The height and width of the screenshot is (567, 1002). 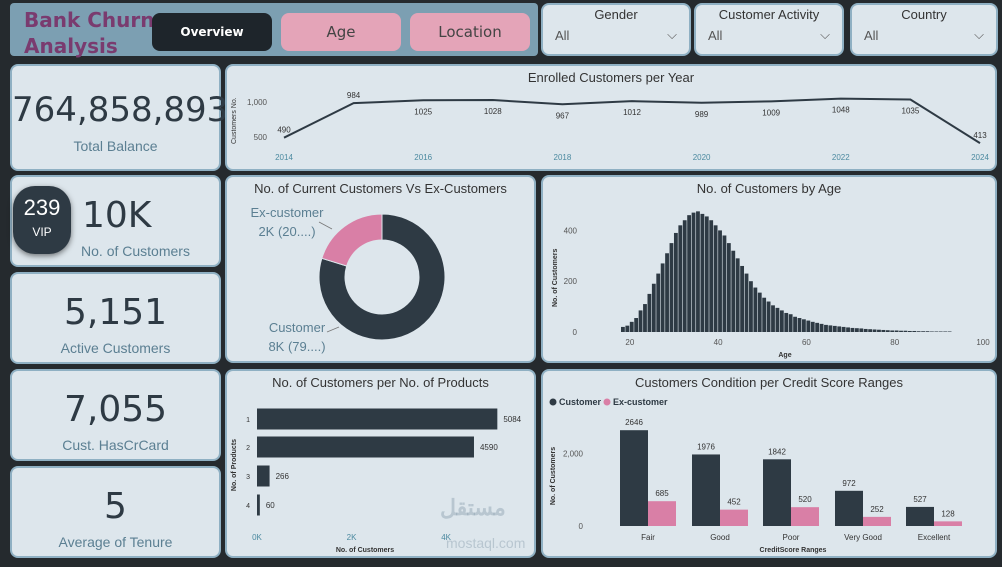 I want to click on data-label: 5084, so click(x=512, y=419).